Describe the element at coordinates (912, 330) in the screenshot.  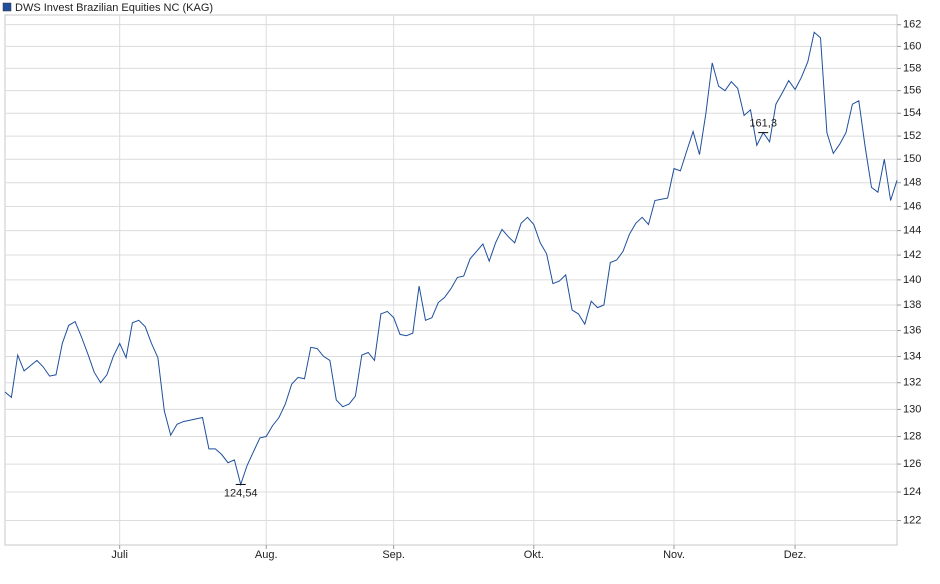
I see `y-tick-label: 136` at that location.